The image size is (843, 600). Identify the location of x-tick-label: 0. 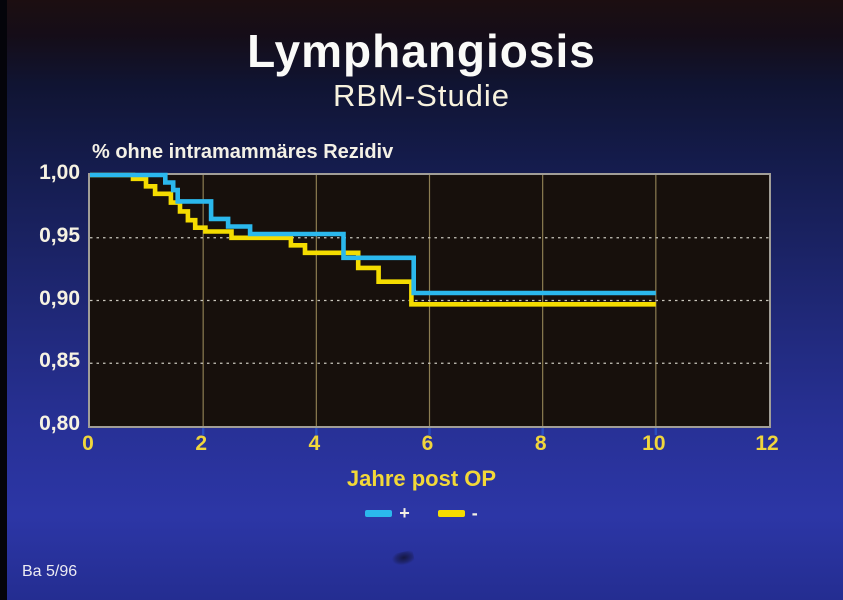
(88, 443).